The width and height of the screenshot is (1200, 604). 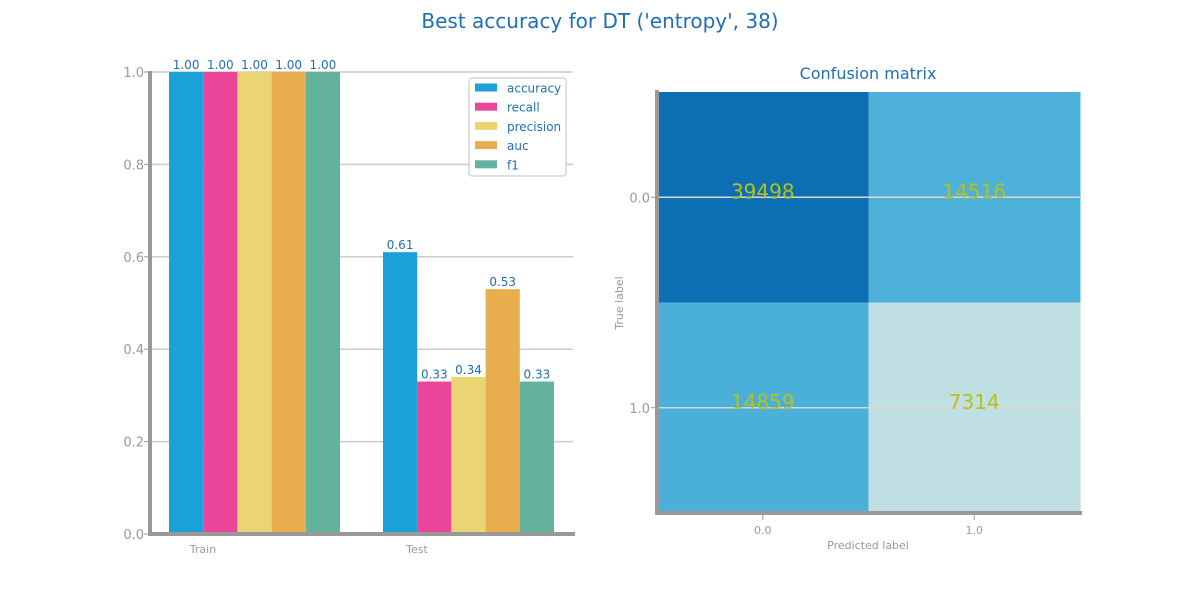 I want to click on bar-precision-test, so click(x=468, y=455).